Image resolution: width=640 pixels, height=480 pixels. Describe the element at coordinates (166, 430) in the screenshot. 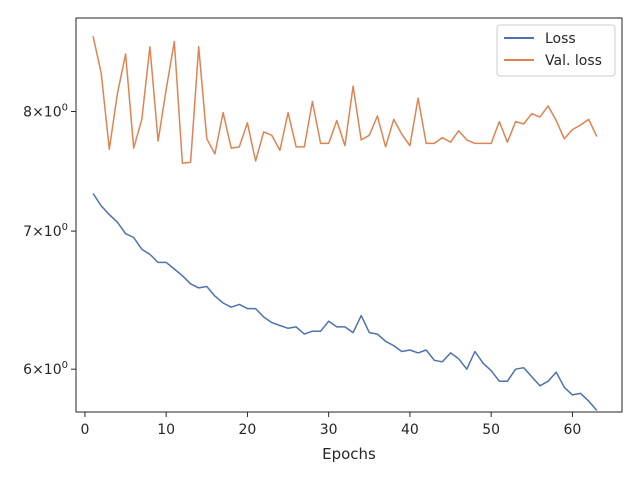

I see `x-tick-label: 10` at that location.